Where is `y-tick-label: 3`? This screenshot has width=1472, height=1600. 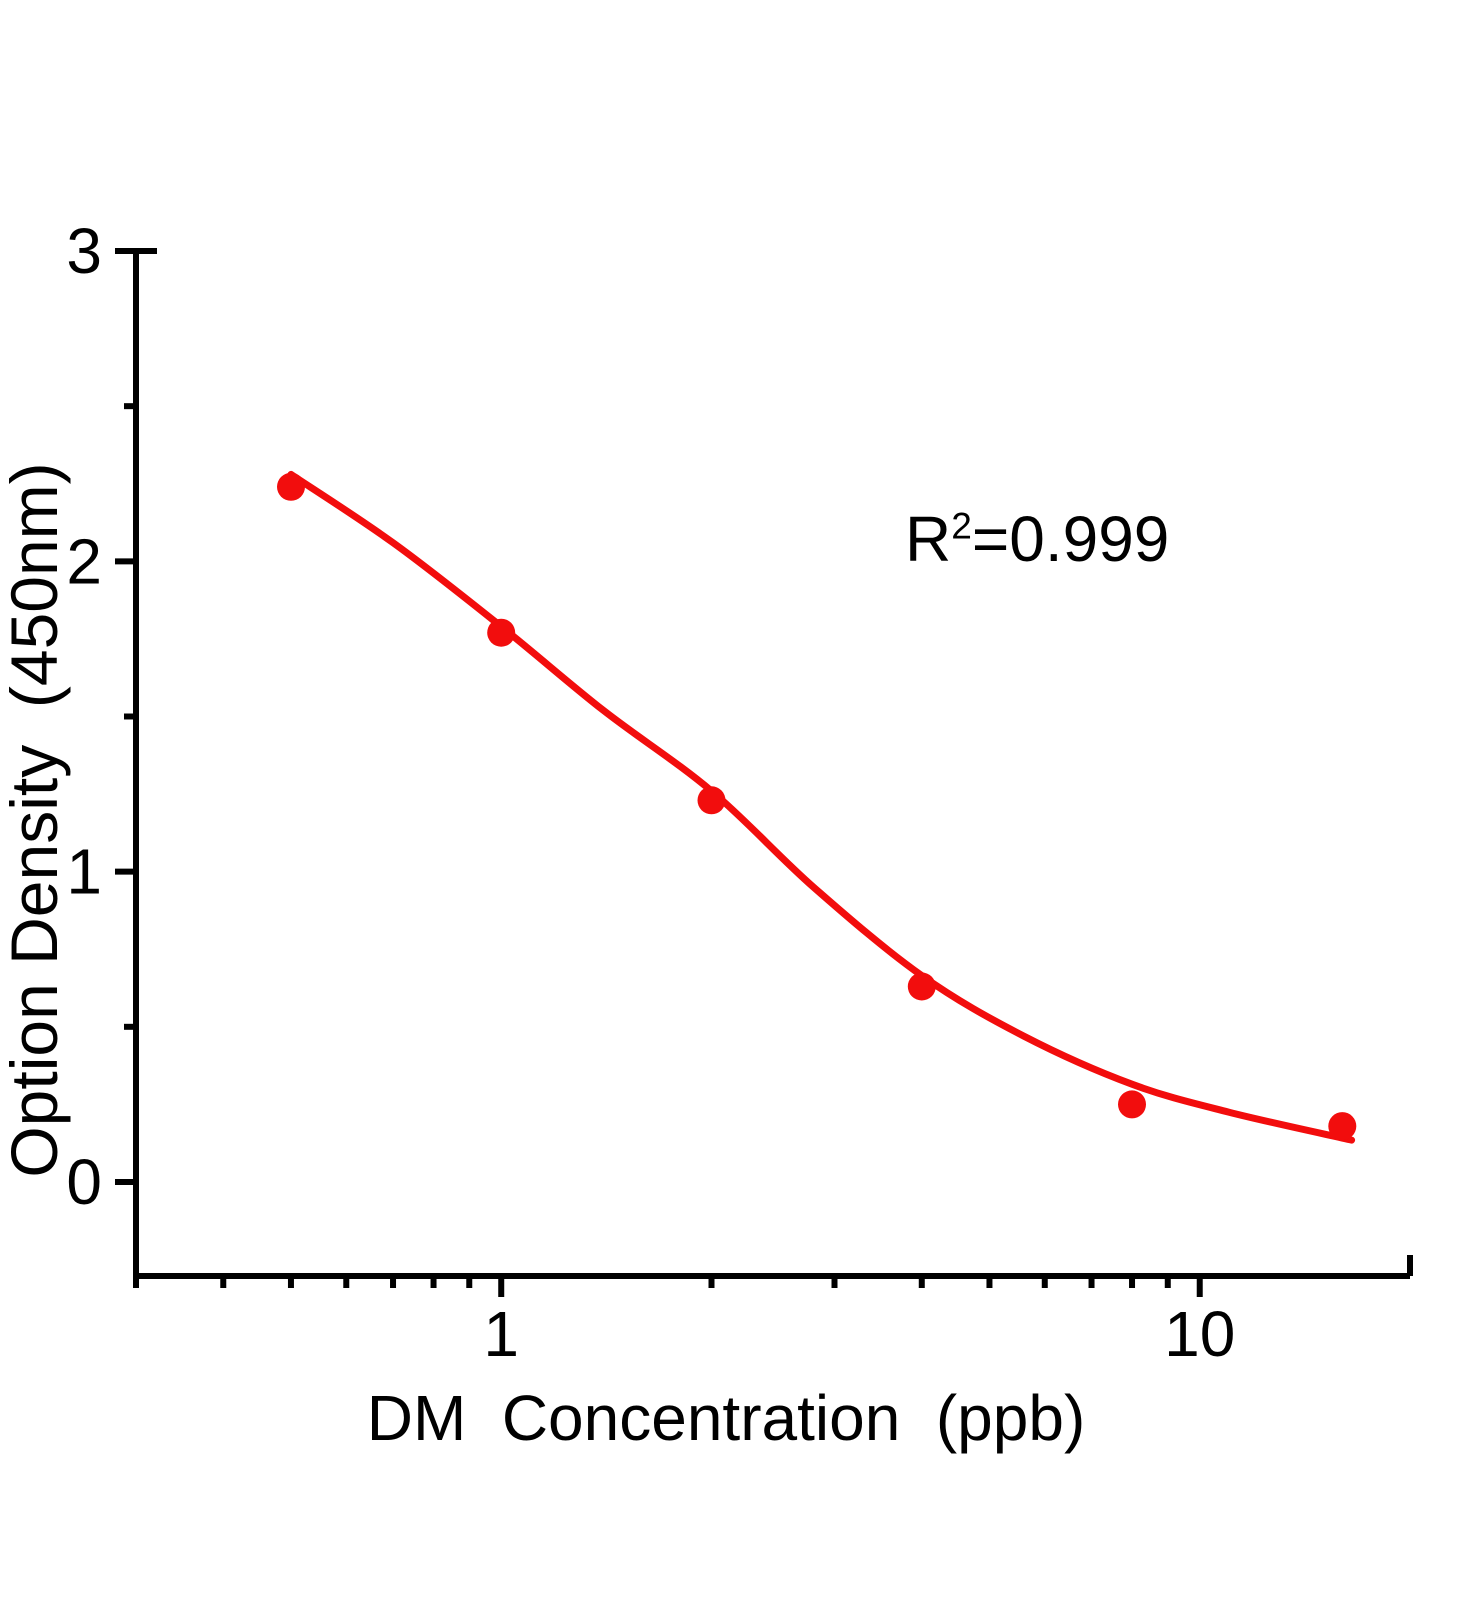 y-tick-label: 3 is located at coordinates (84, 251).